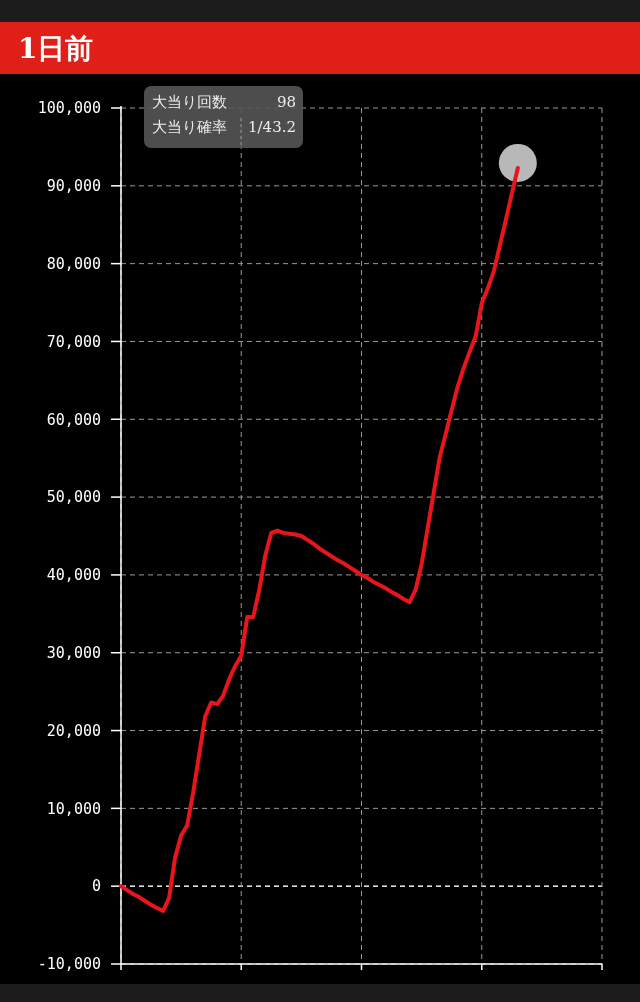  What do you see at coordinates (189, 102) in the screenshot?
I see `annotation: 大当り回数` at bounding box center [189, 102].